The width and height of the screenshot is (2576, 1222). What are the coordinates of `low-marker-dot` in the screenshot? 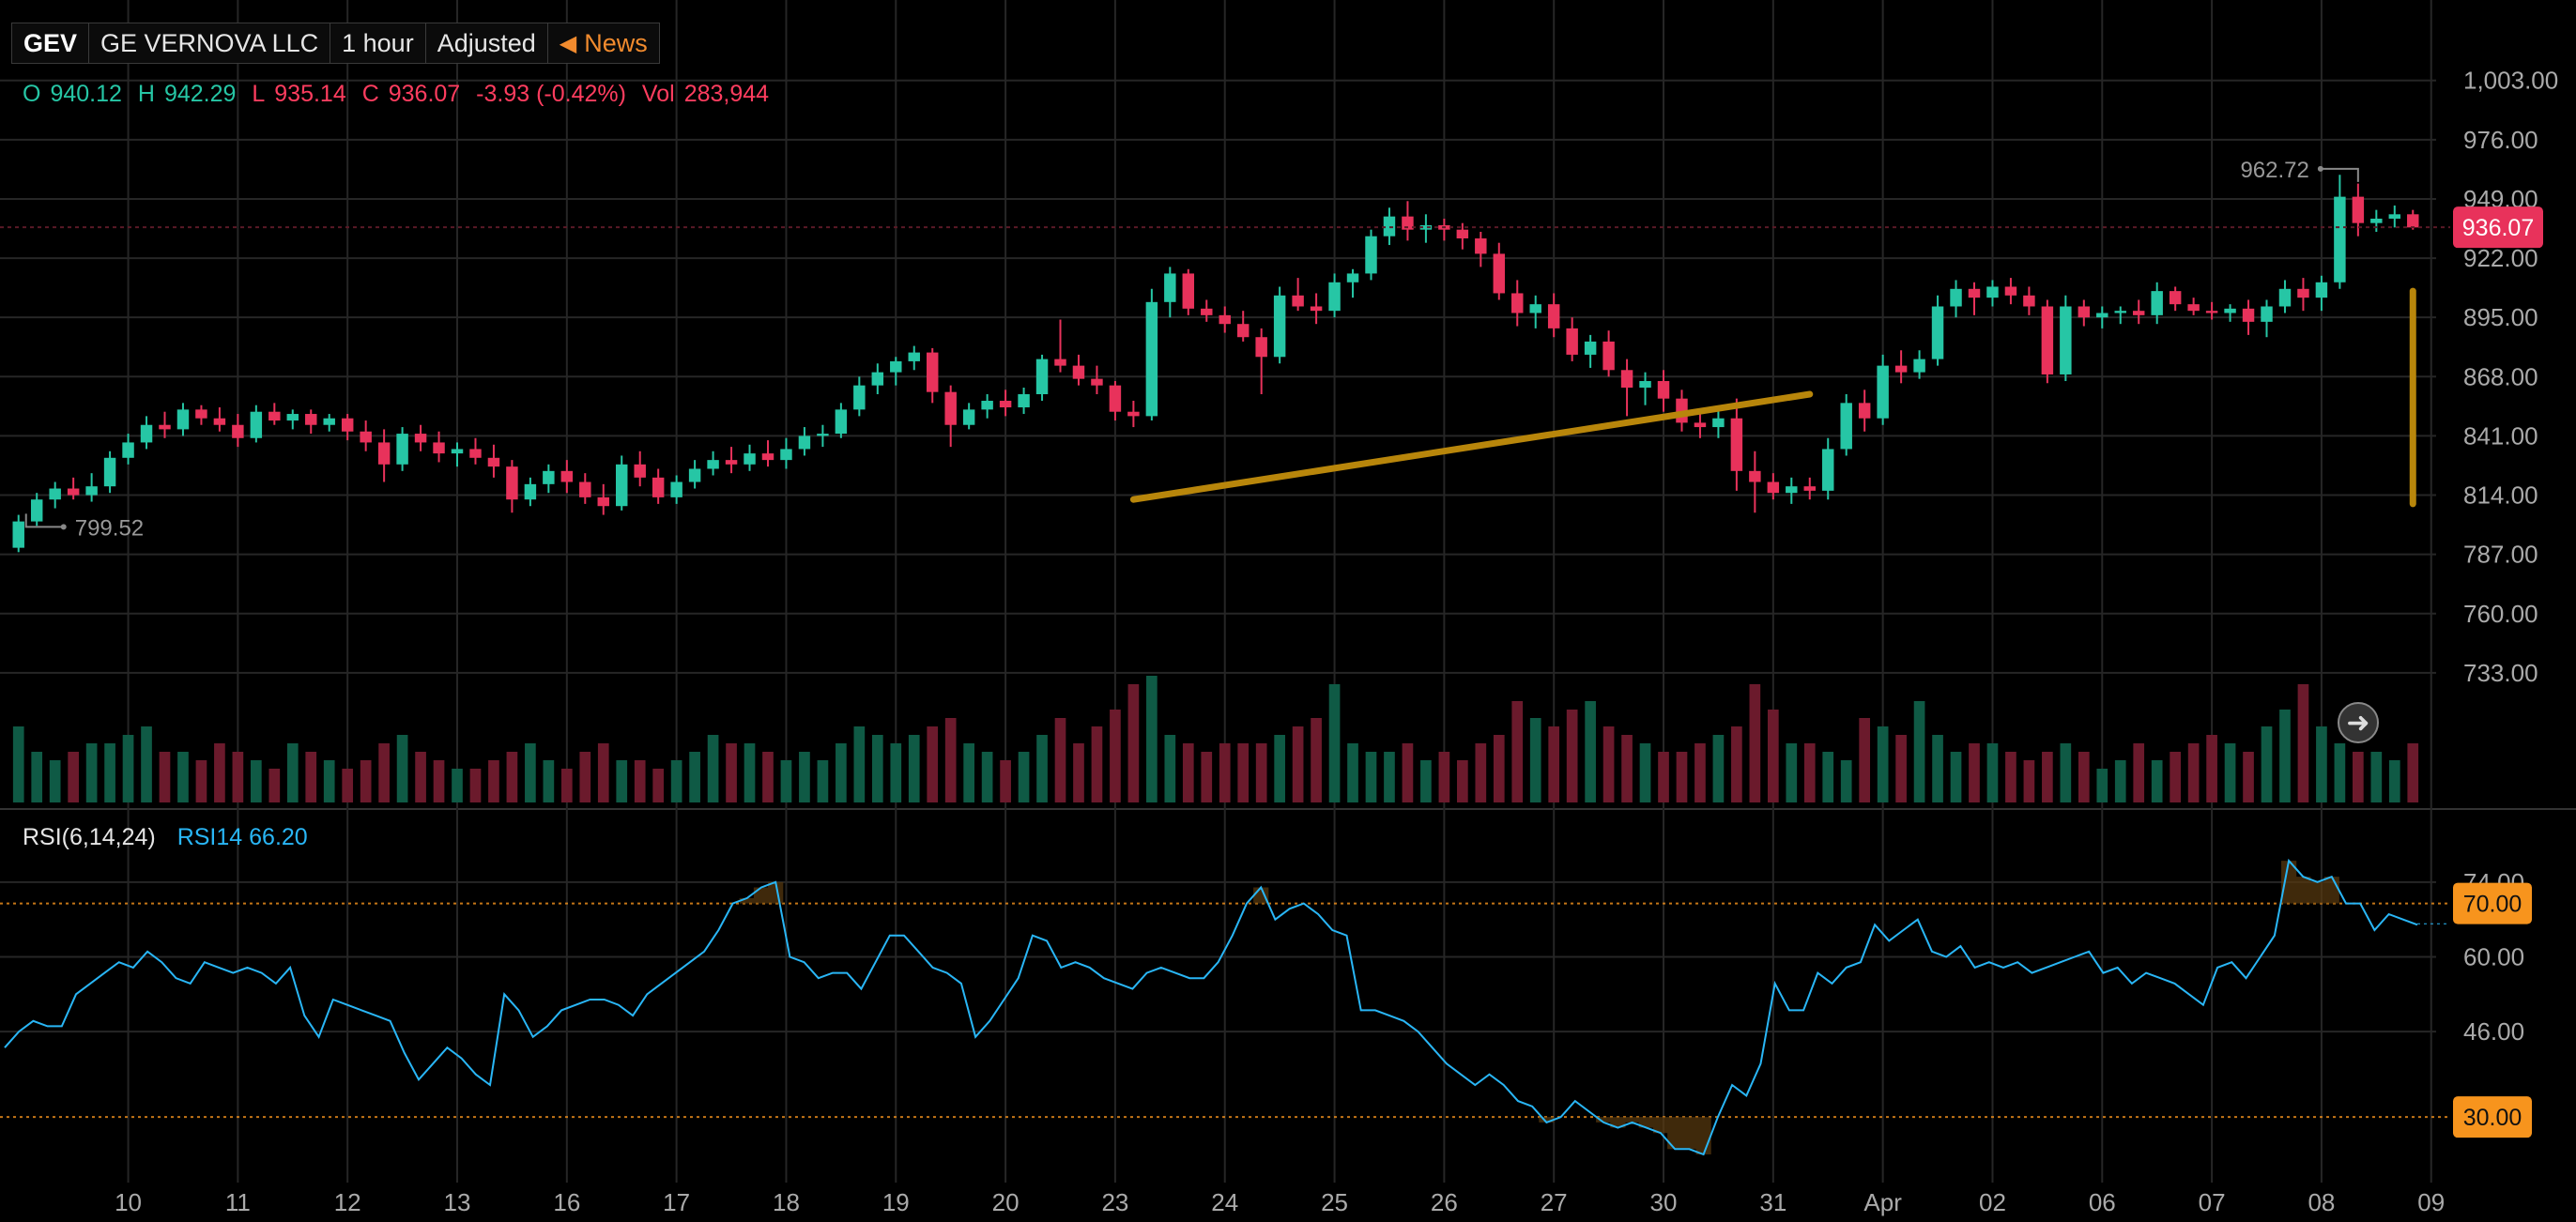 It's located at (64, 527).